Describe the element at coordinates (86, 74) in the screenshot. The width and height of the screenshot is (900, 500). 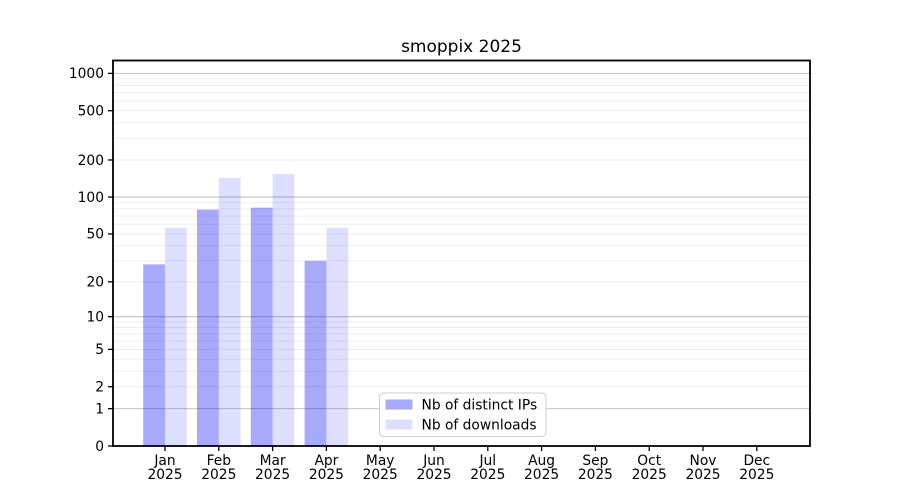
I see `y-tick-label: 1000` at that location.